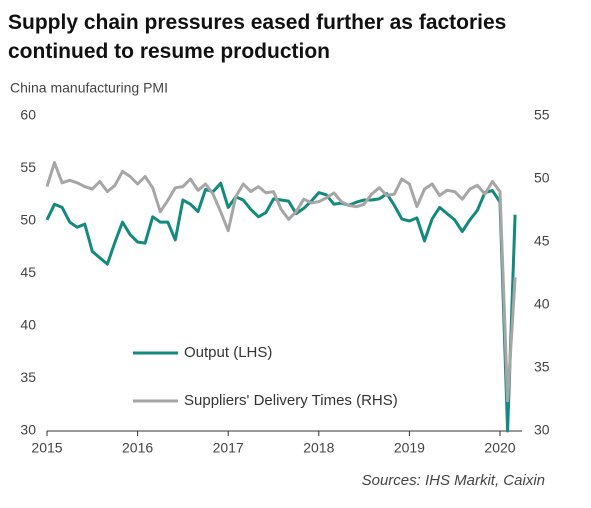 Image resolution: width=591 pixels, height=508 pixels. I want to click on x-tick-label: 2015, so click(46, 448).